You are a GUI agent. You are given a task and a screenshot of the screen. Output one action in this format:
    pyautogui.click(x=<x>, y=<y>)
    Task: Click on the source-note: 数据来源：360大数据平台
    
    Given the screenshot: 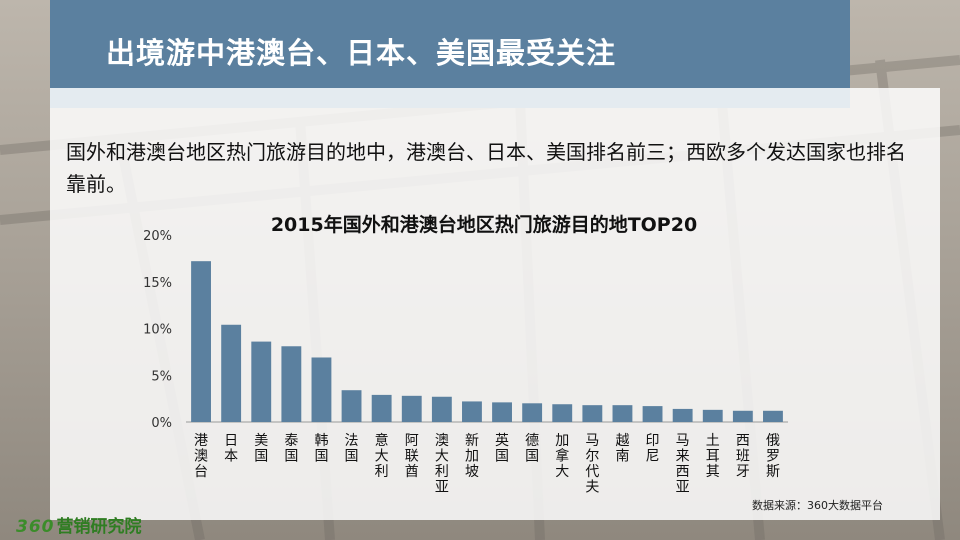 What is the action you would take?
    pyautogui.click(x=817, y=505)
    